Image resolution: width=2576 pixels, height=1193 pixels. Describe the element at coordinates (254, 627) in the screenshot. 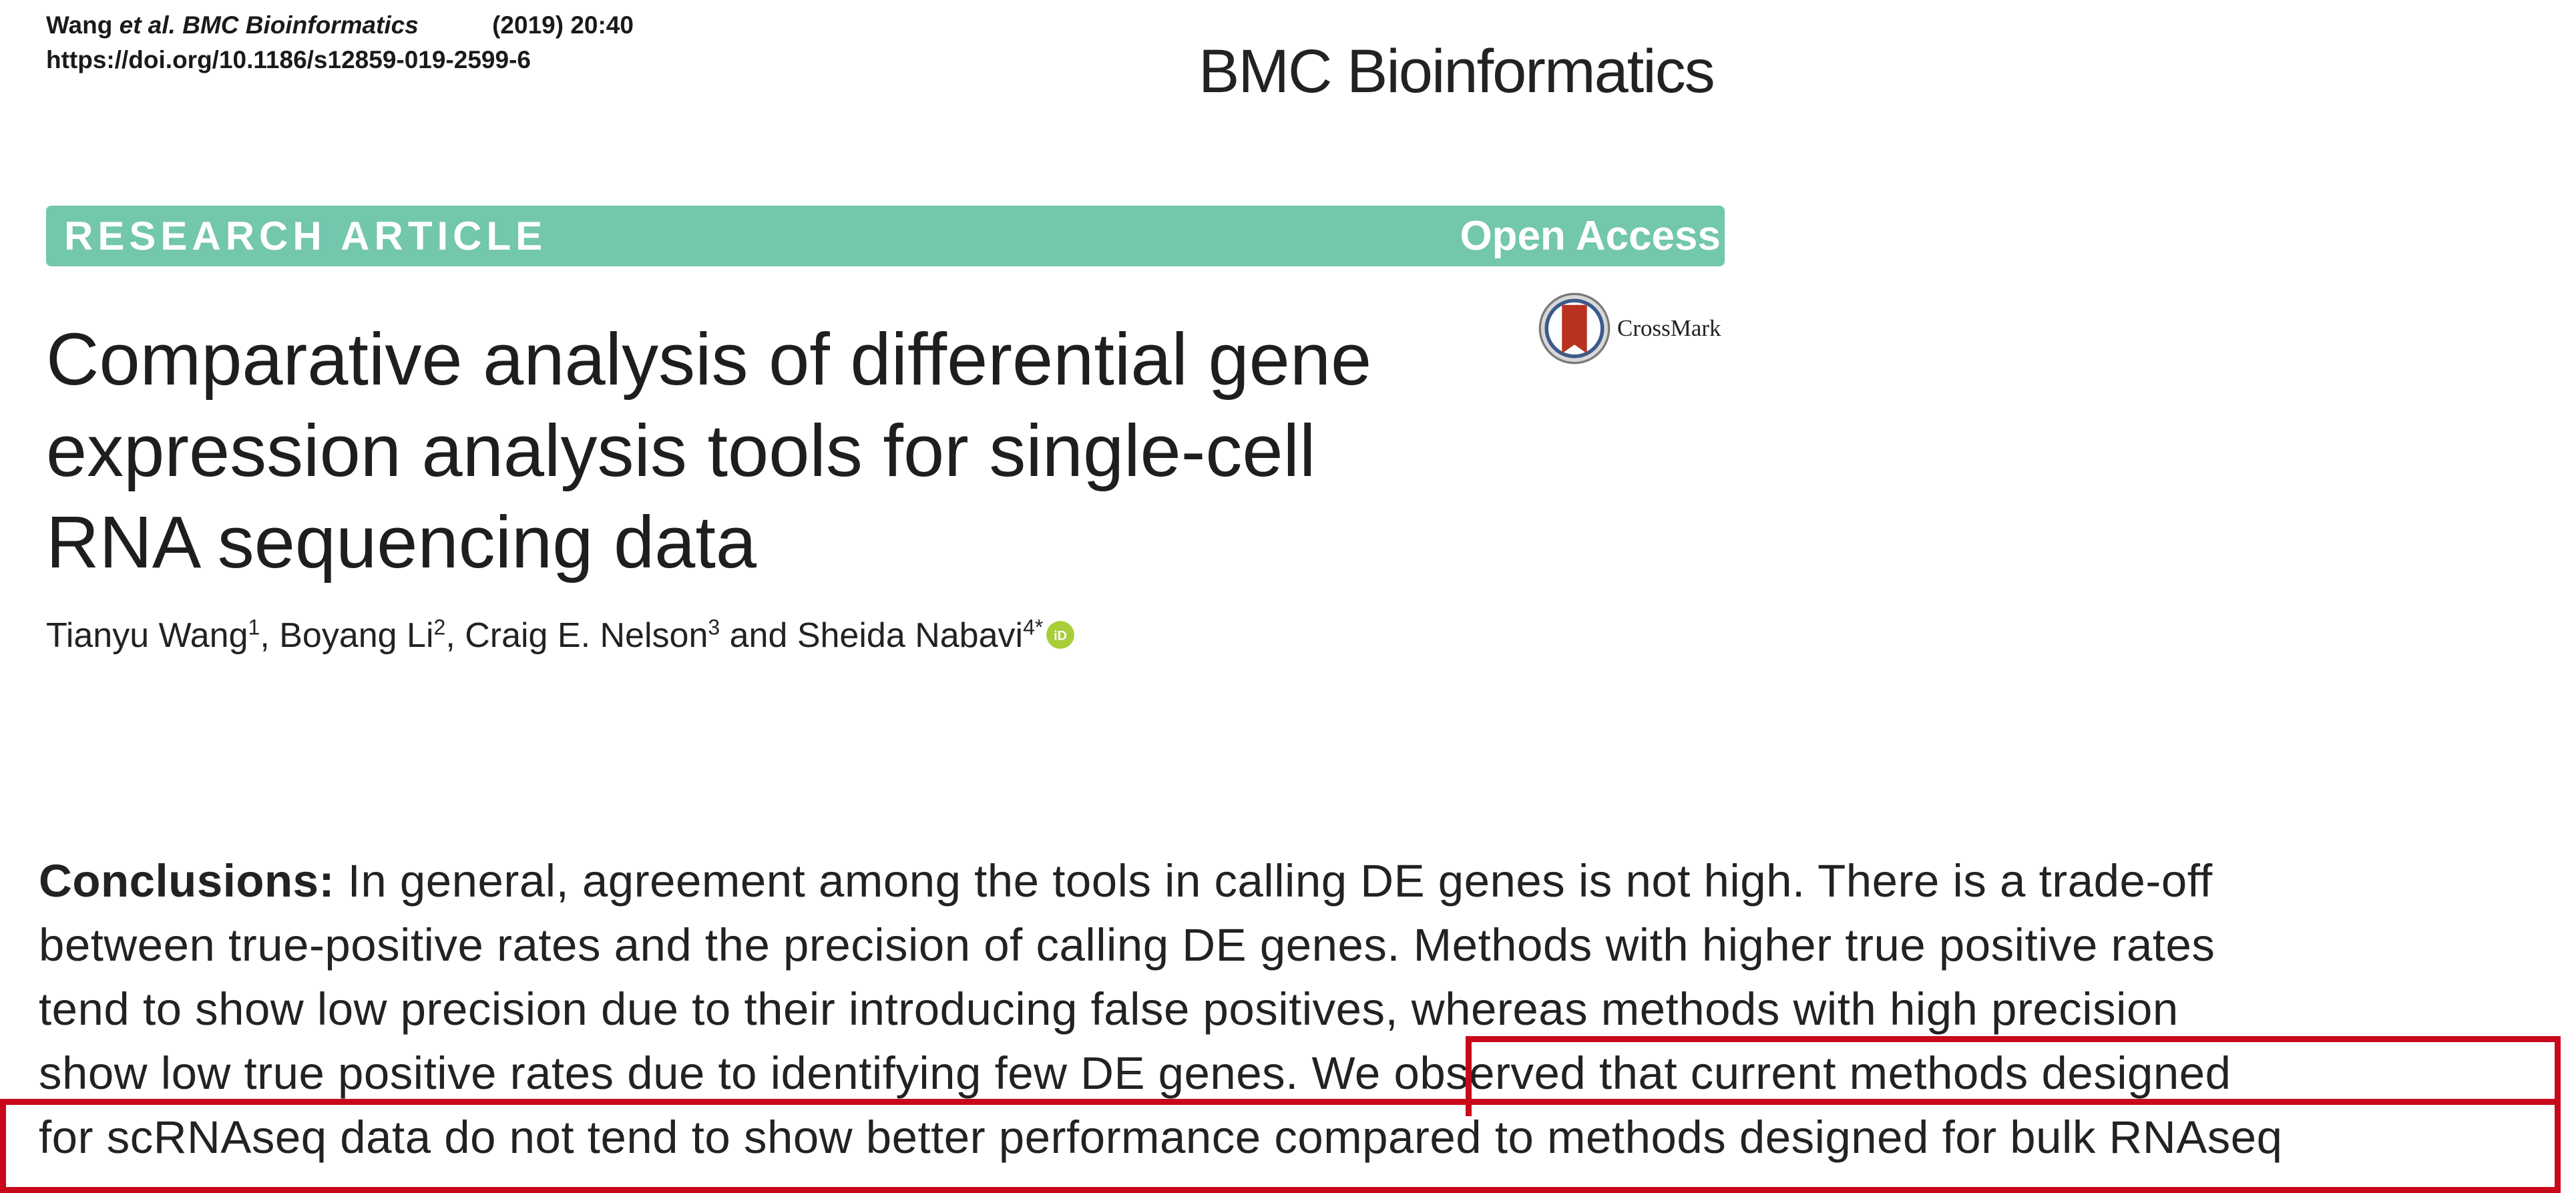

I see `author-affiliation: 1` at that location.